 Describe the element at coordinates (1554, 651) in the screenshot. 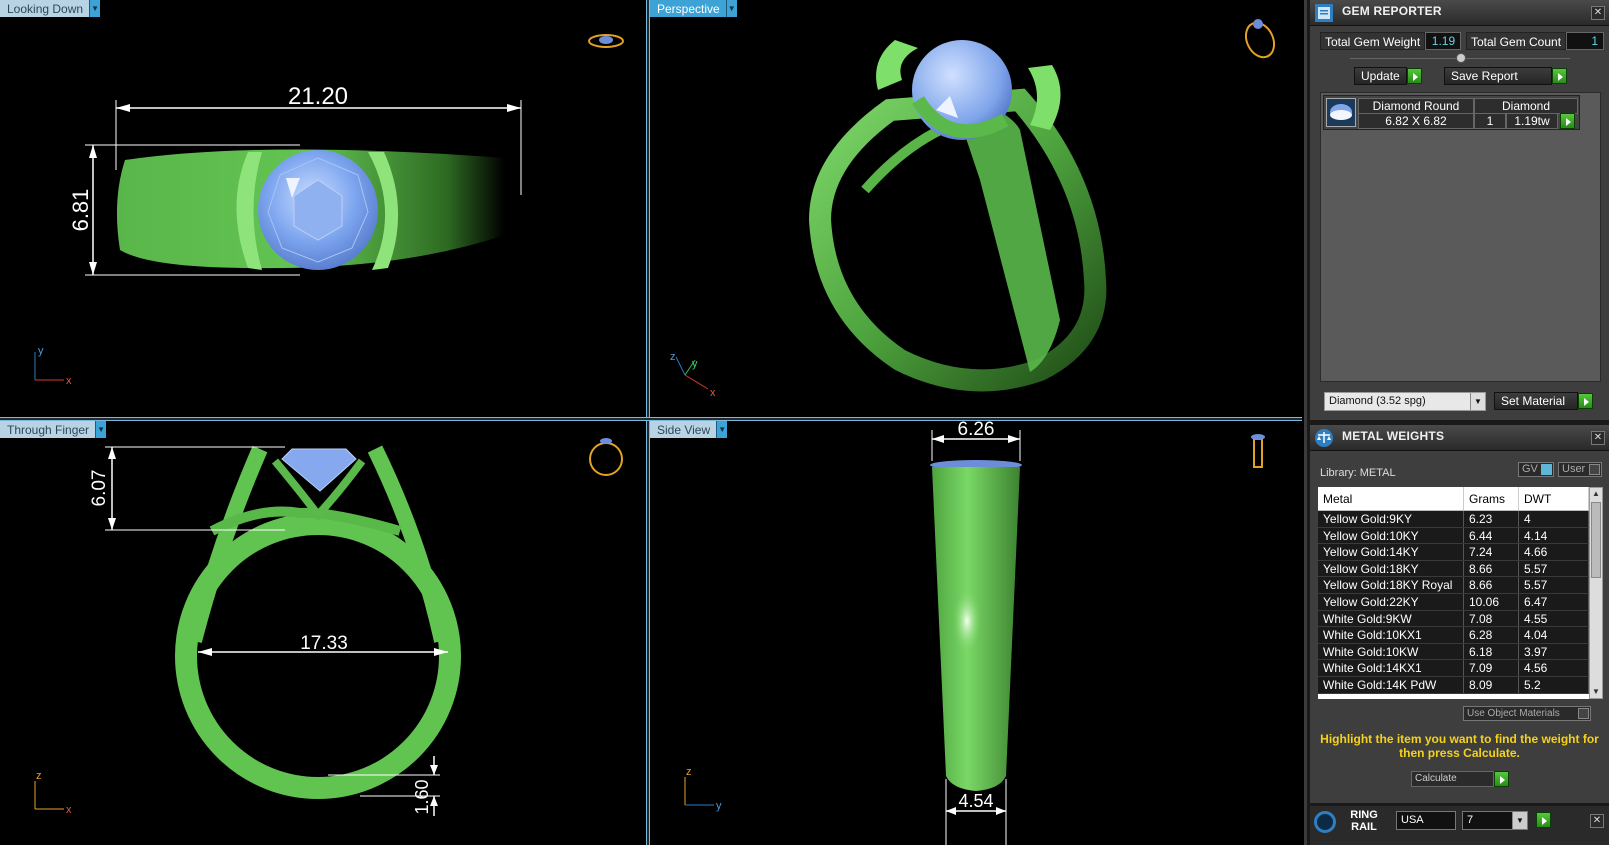

I see `table-cell: 3.97` at that location.